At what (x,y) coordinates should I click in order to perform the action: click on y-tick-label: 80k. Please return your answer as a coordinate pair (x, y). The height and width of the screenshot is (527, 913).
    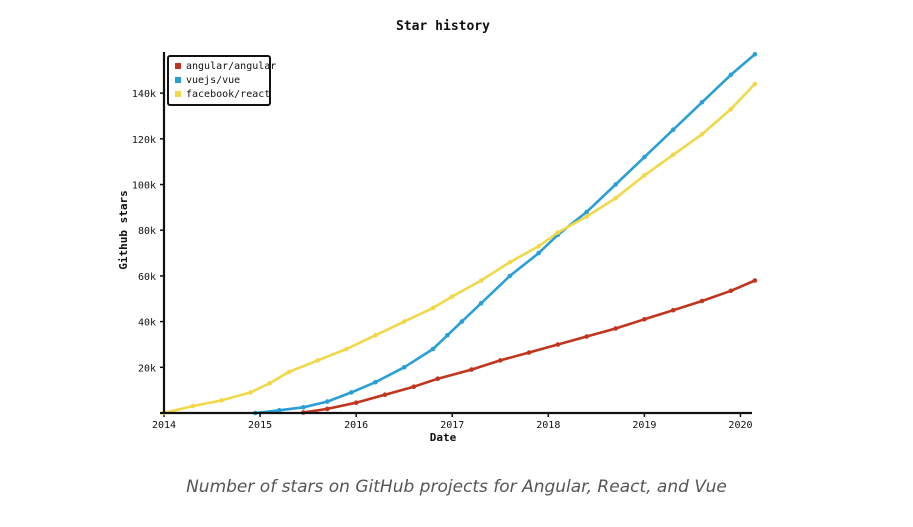
    Looking at the image, I should click on (147, 231).